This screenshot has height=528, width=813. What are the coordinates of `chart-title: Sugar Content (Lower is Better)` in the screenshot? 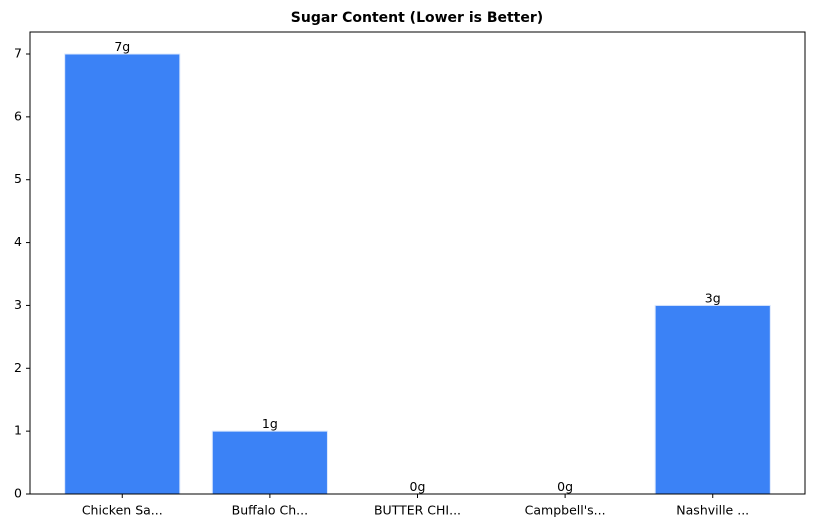 It's located at (417, 18).